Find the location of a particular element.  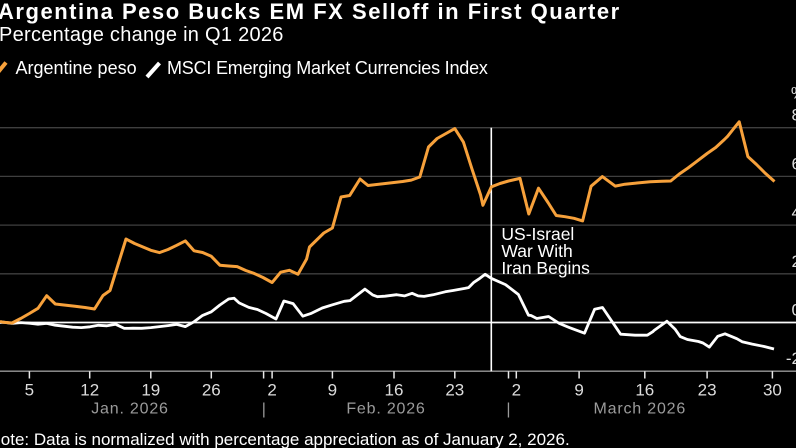

svg-text: 19 is located at coordinates (150, 390).